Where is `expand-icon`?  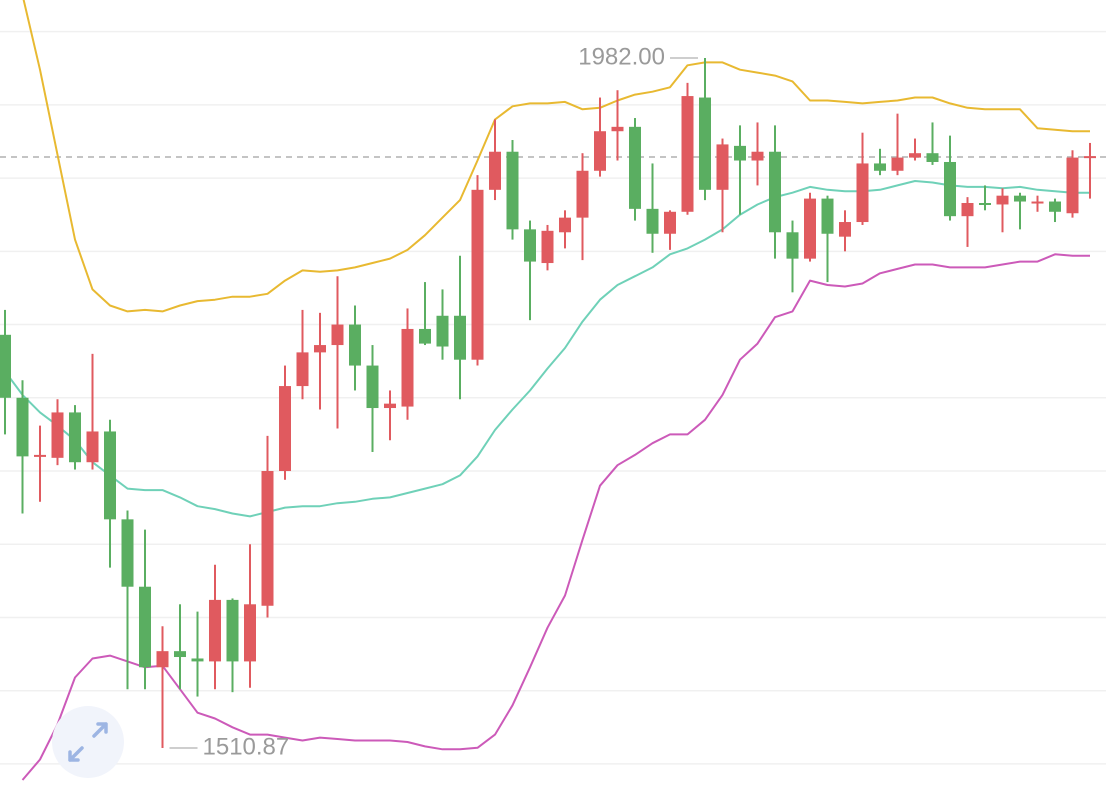 expand-icon is located at coordinates (88, 742).